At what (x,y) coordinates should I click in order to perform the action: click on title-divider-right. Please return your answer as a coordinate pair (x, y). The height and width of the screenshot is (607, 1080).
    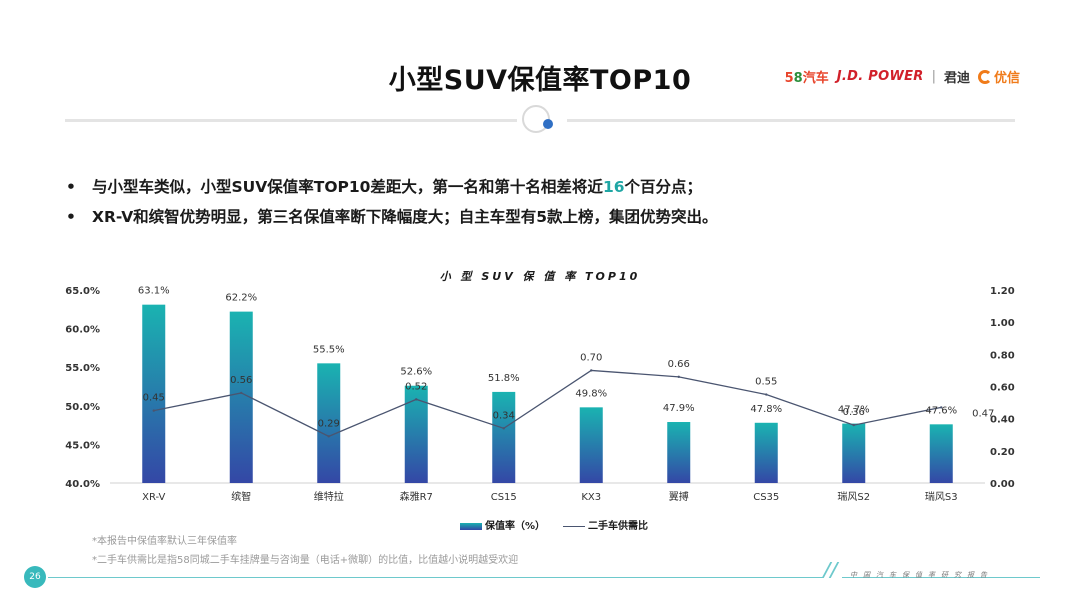
    Looking at the image, I should click on (791, 120).